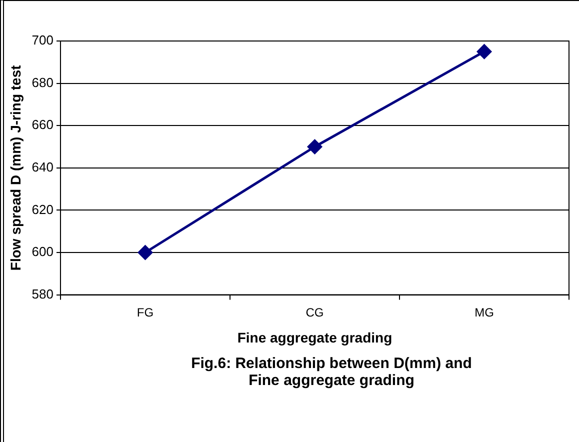  Describe the element at coordinates (43, 40) in the screenshot. I see `y-tick-label: 700` at that location.